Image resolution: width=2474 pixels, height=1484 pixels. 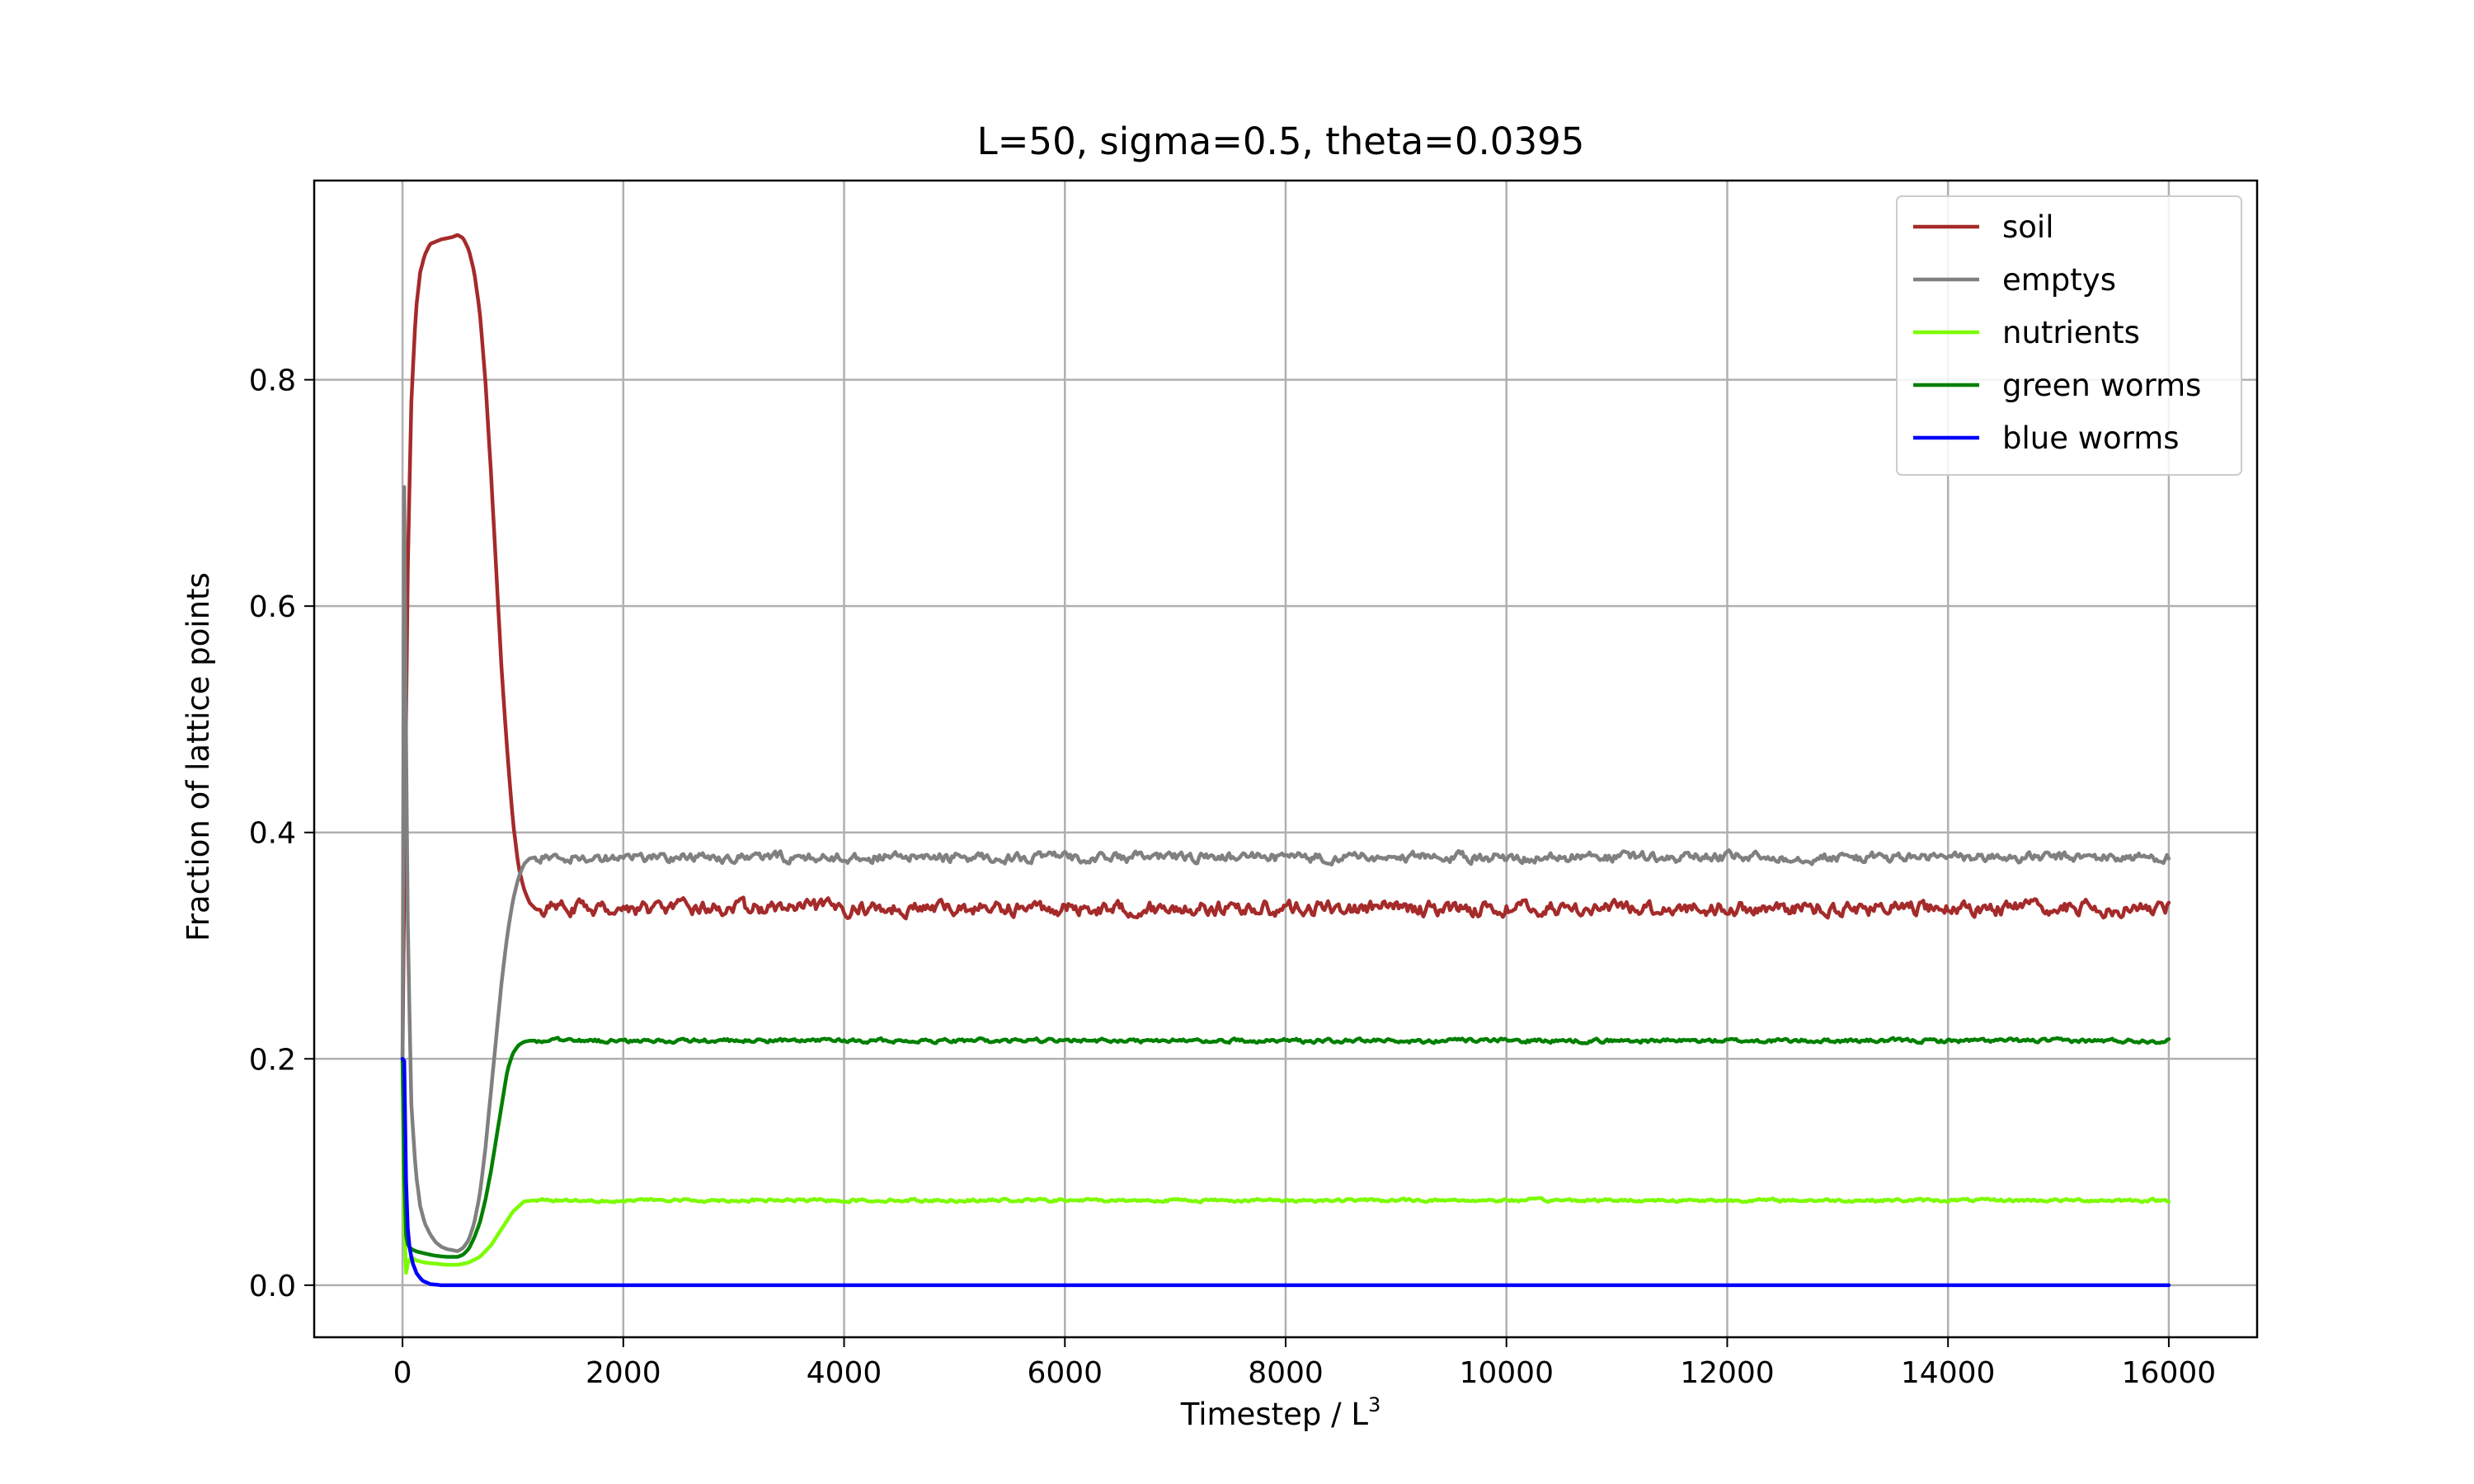 I want to click on legend-entry-label: nutrients, so click(x=2071, y=332).